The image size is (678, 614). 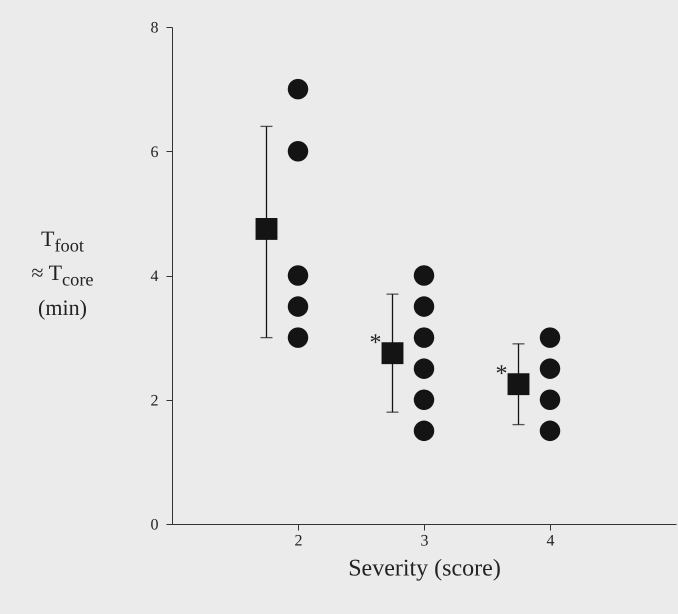 I want to click on y-tick-label: 4, so click(x=154, y=276).